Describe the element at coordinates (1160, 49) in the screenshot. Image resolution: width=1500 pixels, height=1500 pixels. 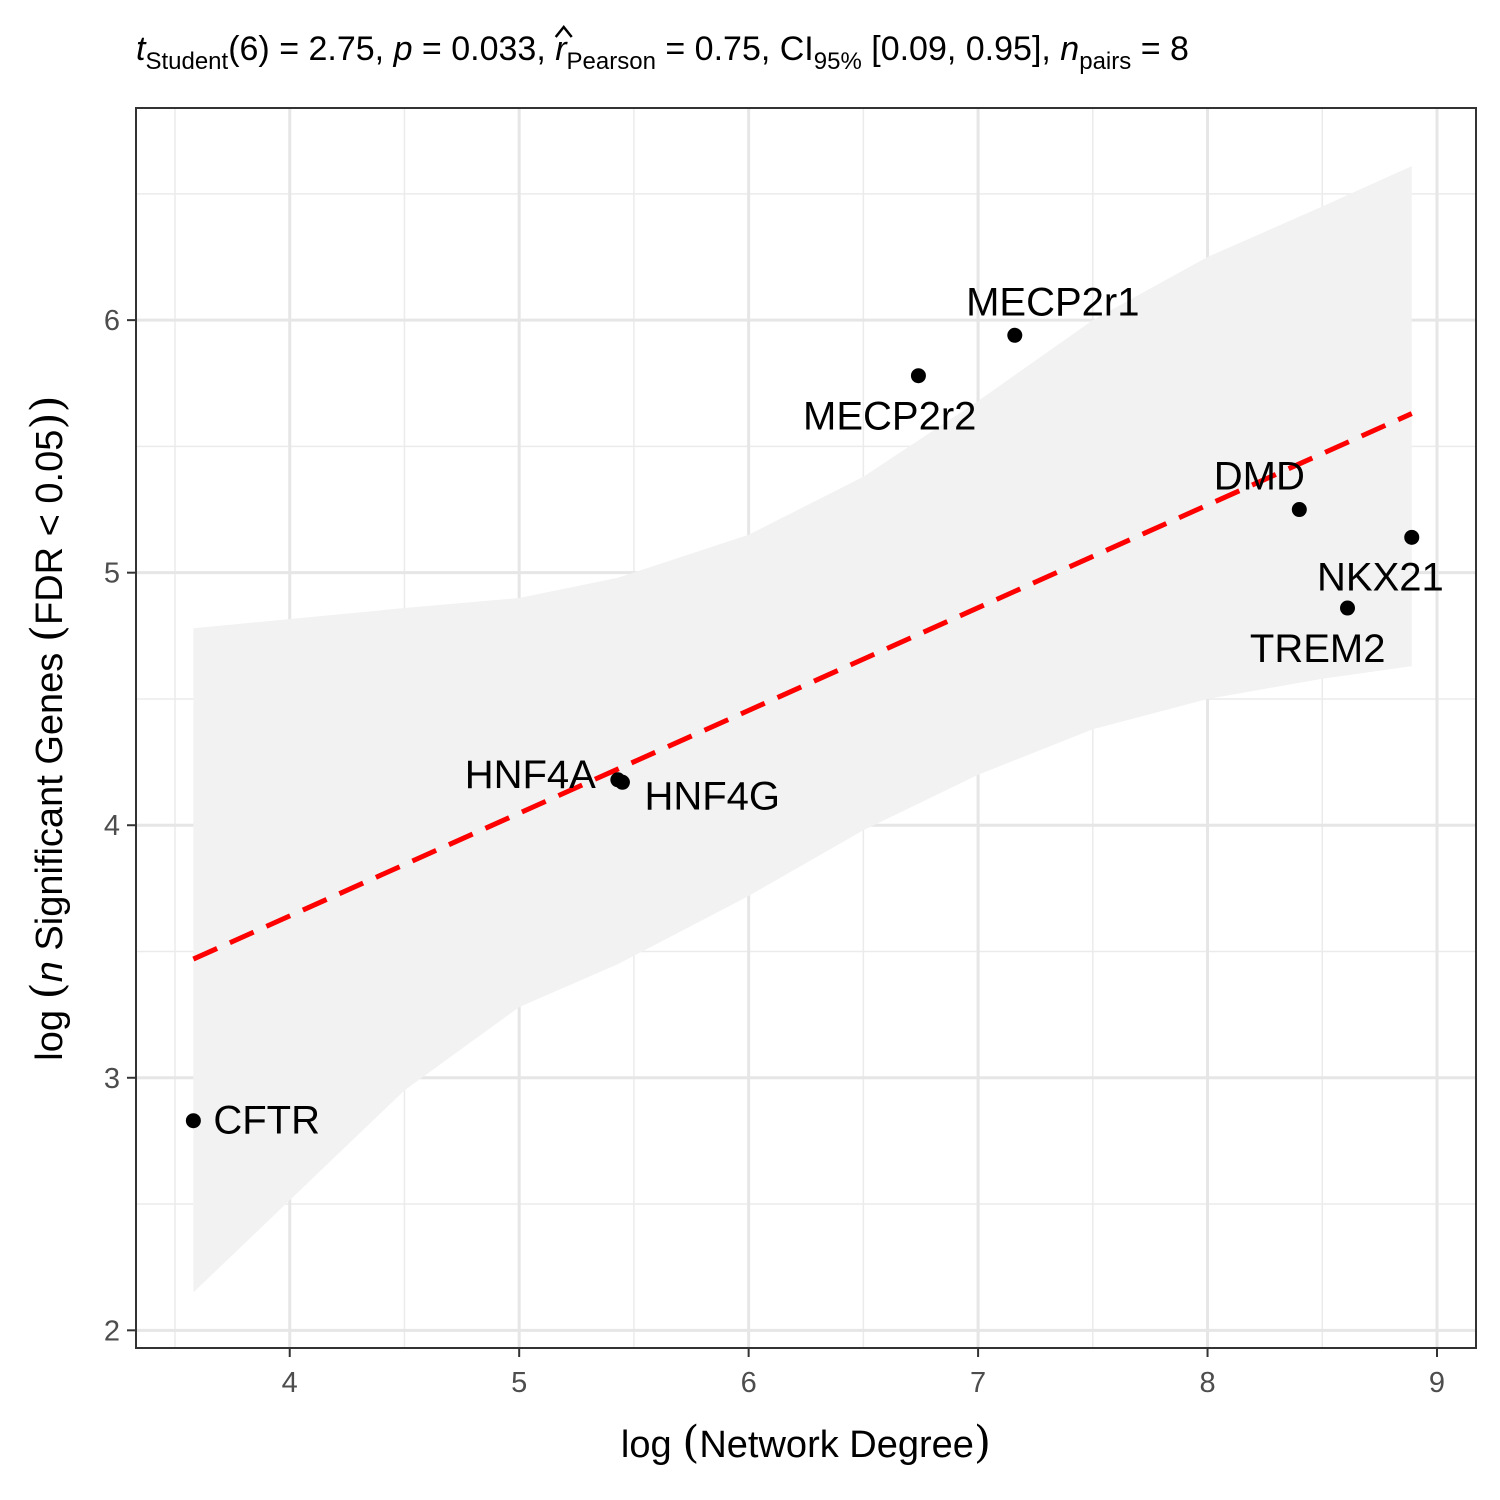
I see `title-n-value: = 8` at that location.